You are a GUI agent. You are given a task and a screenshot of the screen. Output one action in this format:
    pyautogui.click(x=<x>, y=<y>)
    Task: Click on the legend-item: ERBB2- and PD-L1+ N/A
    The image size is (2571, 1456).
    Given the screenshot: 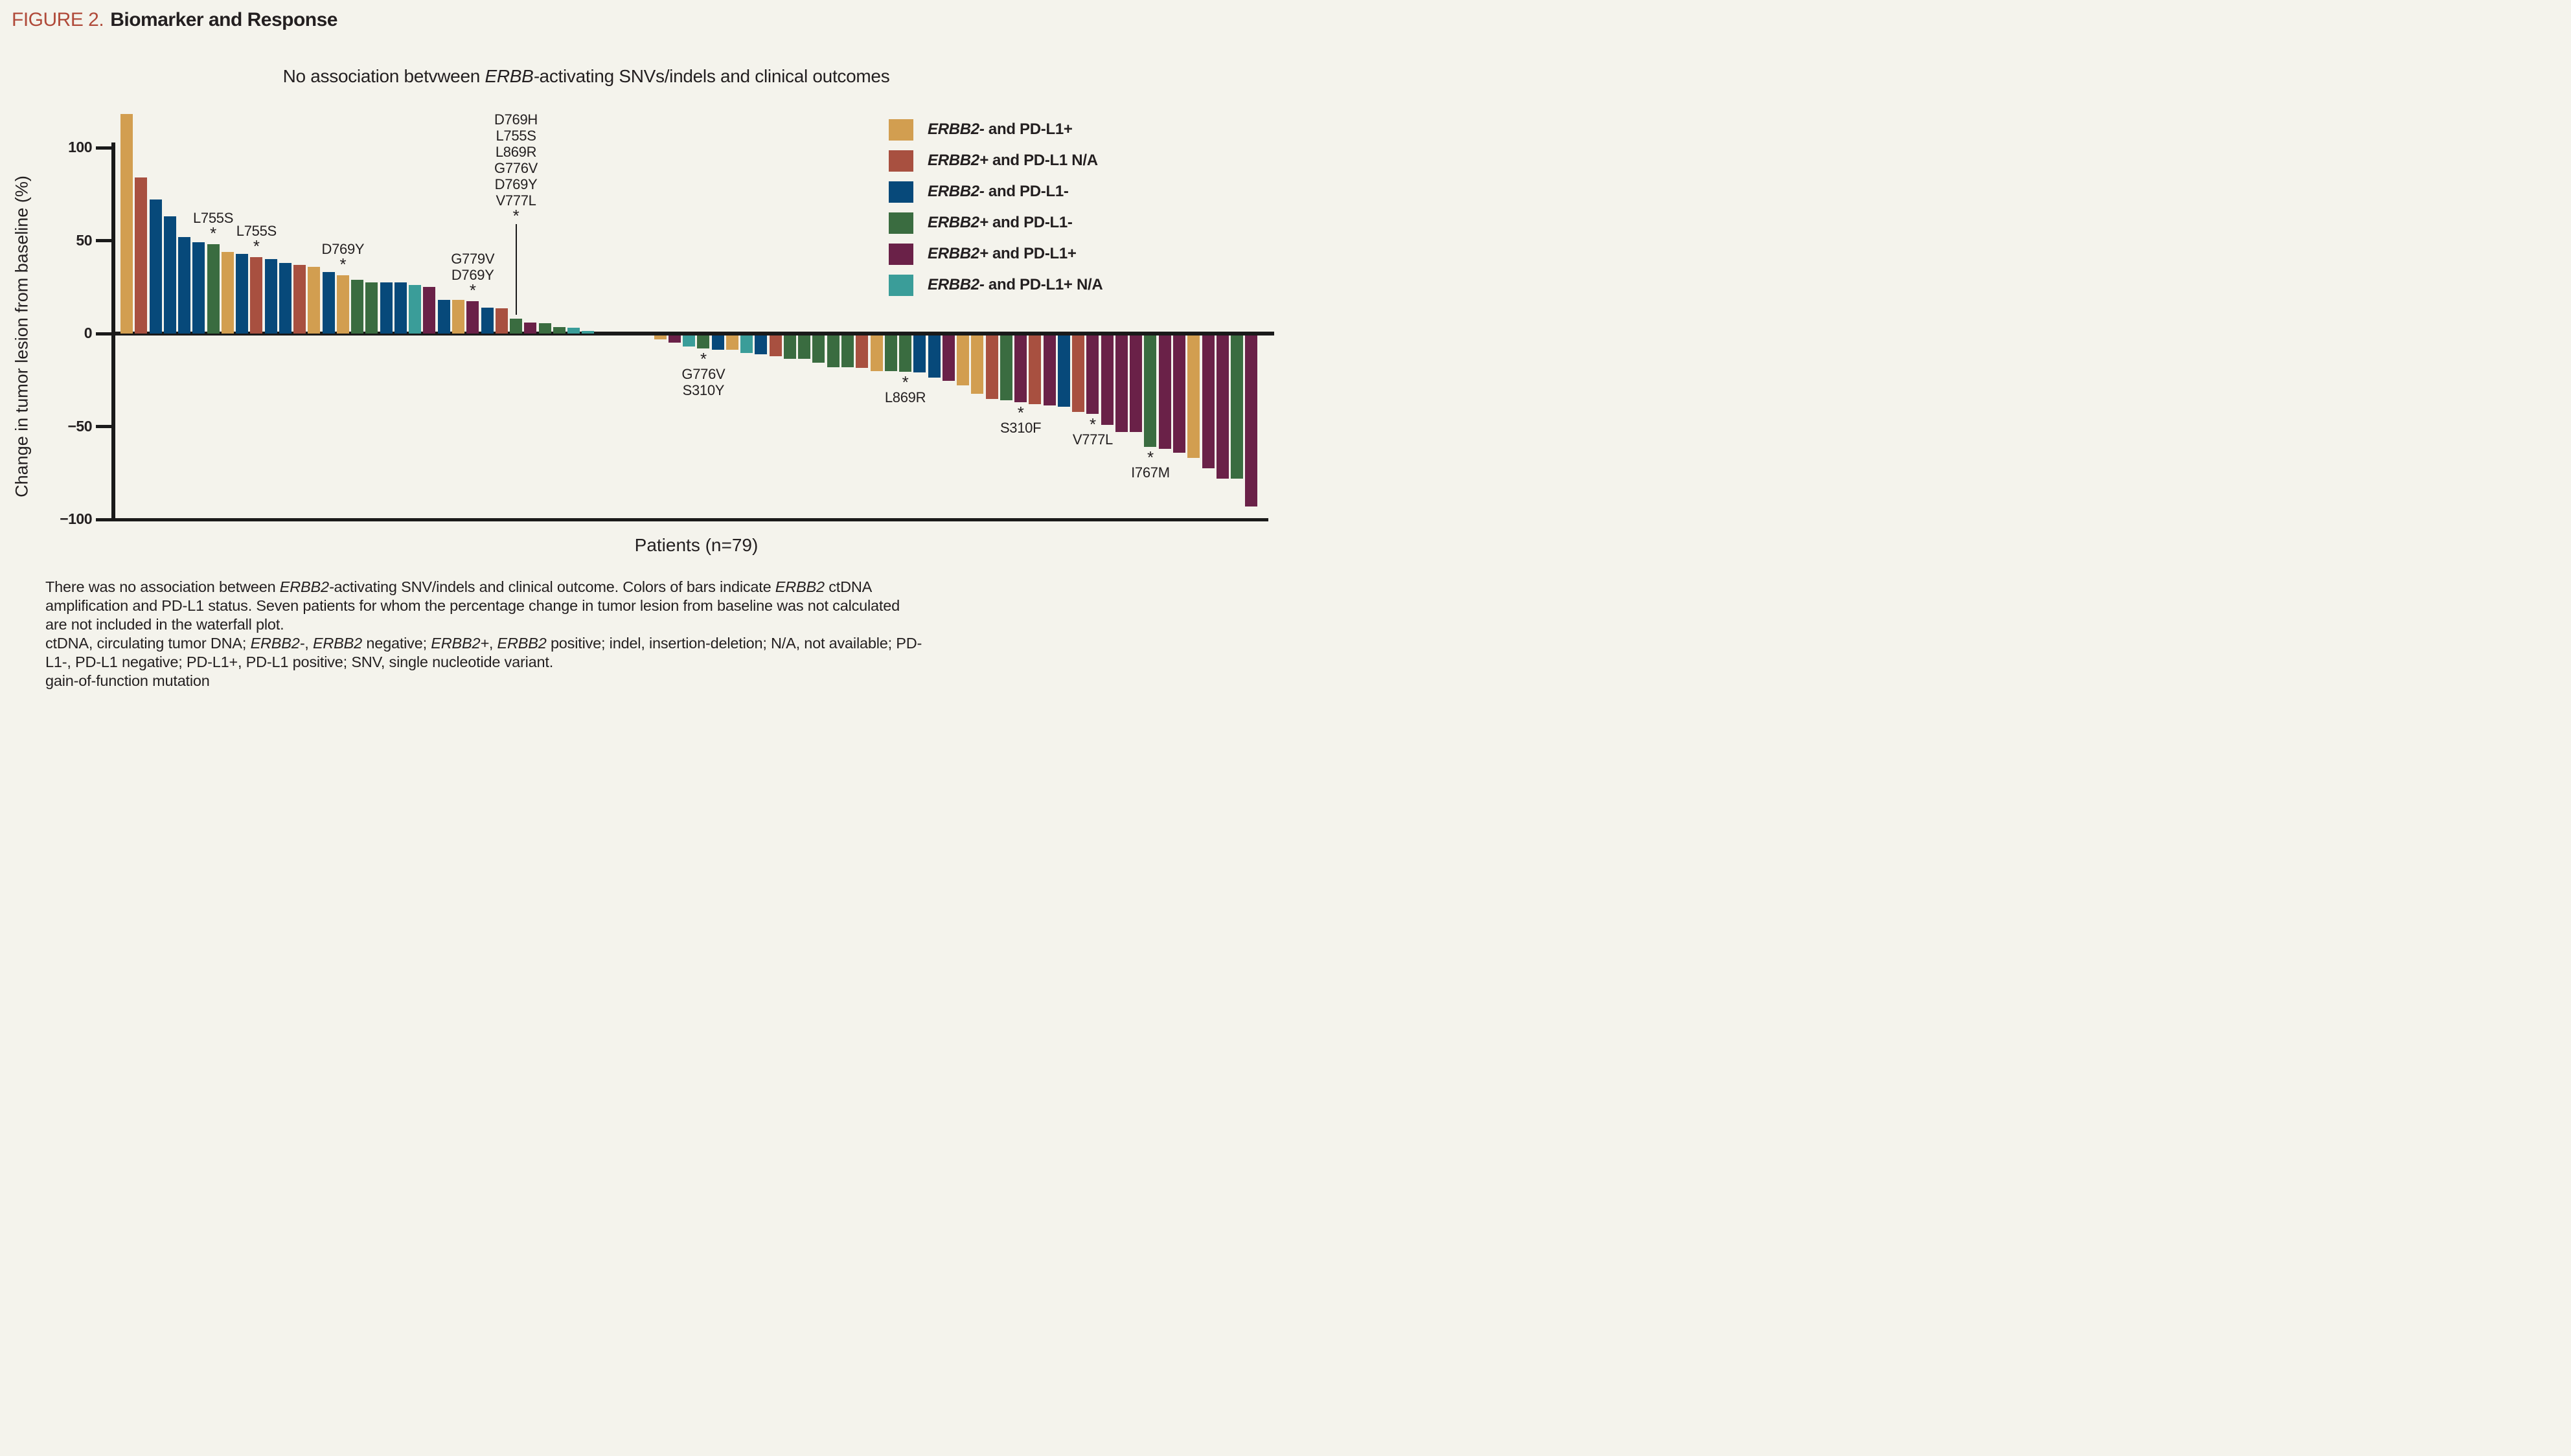 What is the action you would take?
    pyautogui.click(x=996, y=285)
    